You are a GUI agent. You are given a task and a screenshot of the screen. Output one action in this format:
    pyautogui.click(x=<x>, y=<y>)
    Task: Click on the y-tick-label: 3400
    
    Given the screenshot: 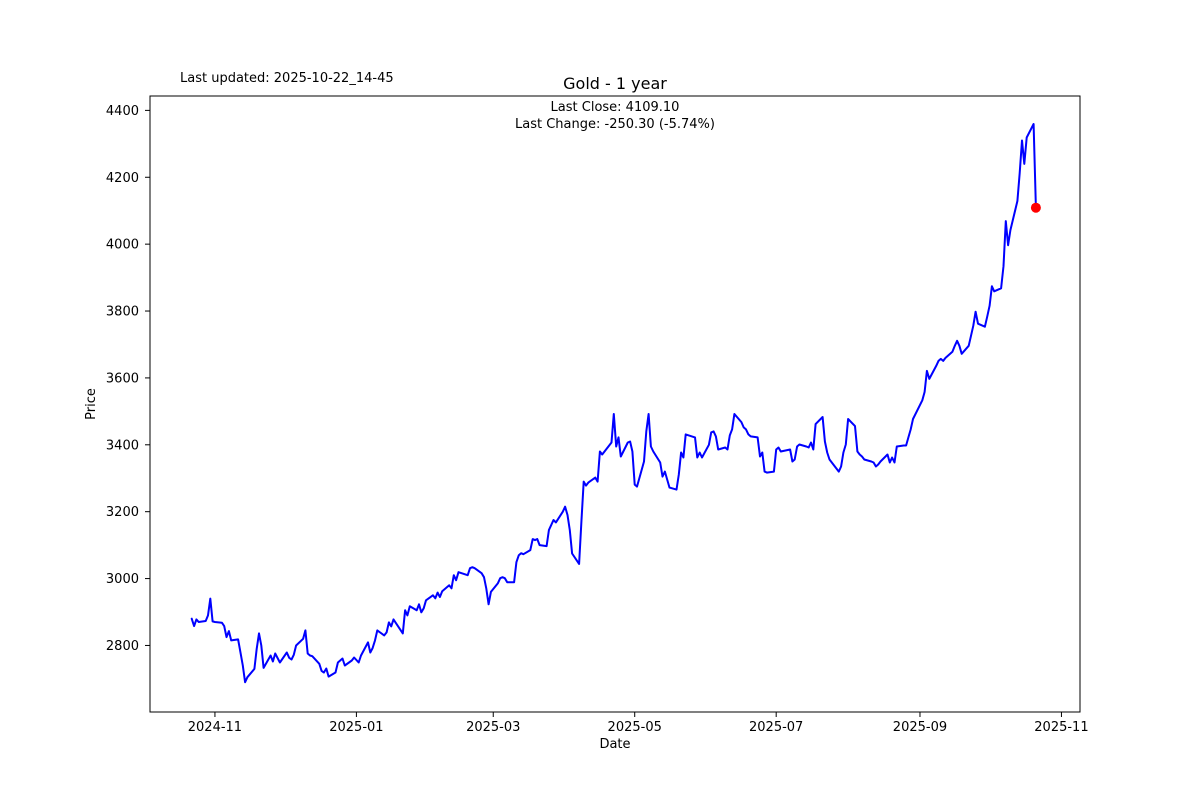 What is the action you would take?
    pyautogui.click(x=122, y=445)
    